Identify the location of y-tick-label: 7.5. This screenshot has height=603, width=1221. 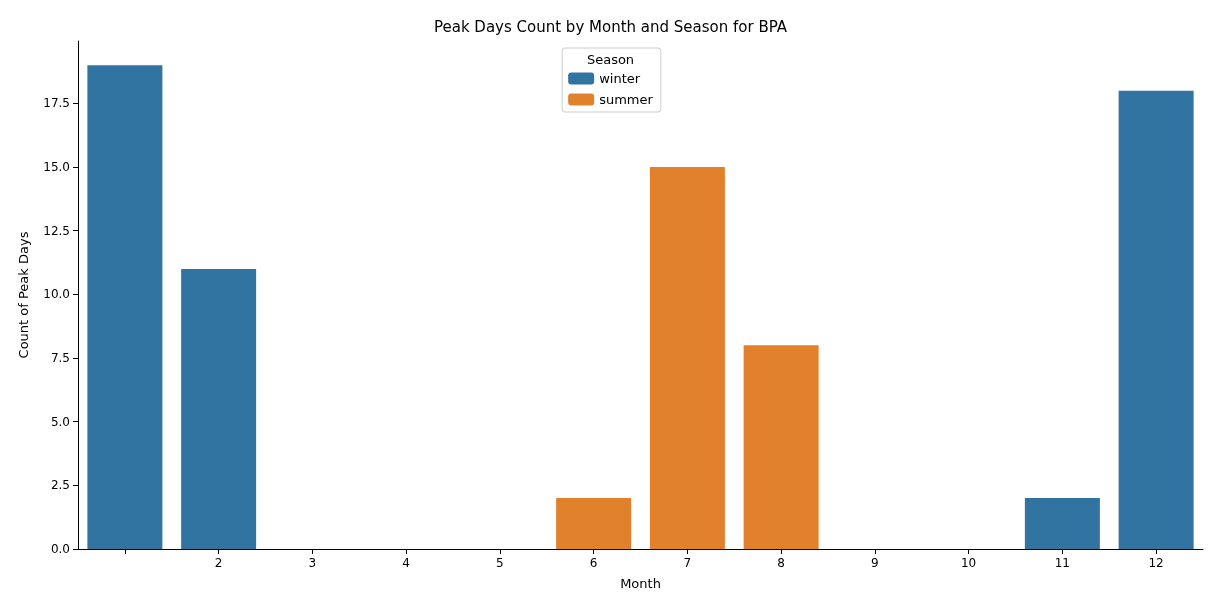
(60, 358).